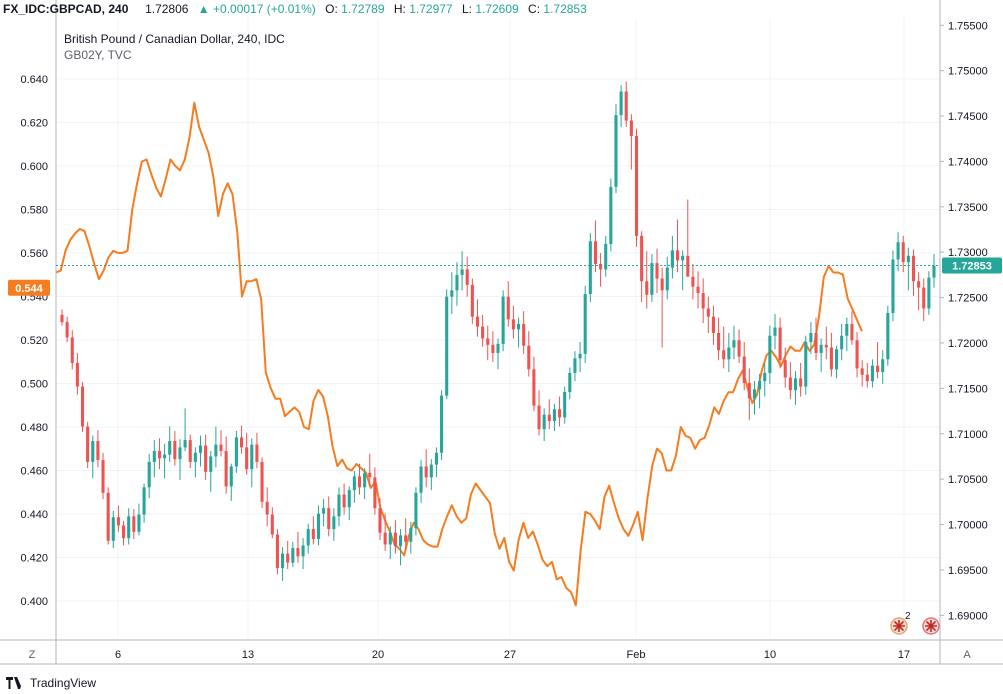 Image resolution: width=1003 pixels, height=694 pixels. What do you see at coordinates (770, 655) in the screenshot?
I see `time-axis-tick-label: 10` at bounding box center [770, 655].